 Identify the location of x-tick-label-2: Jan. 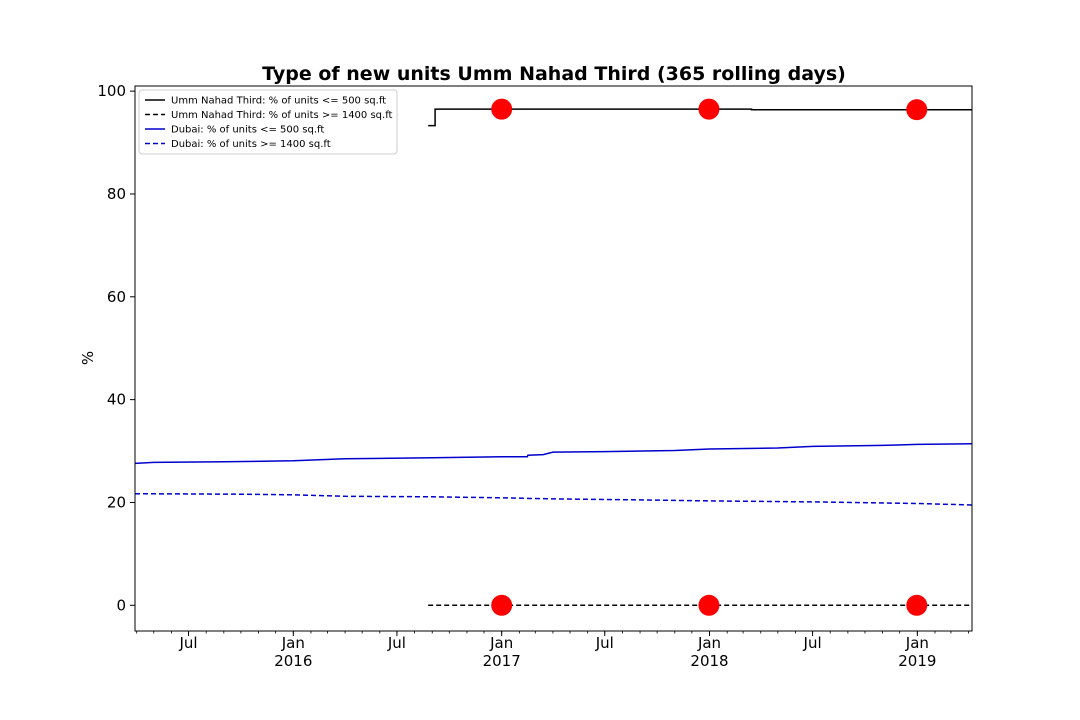
(293, 643).